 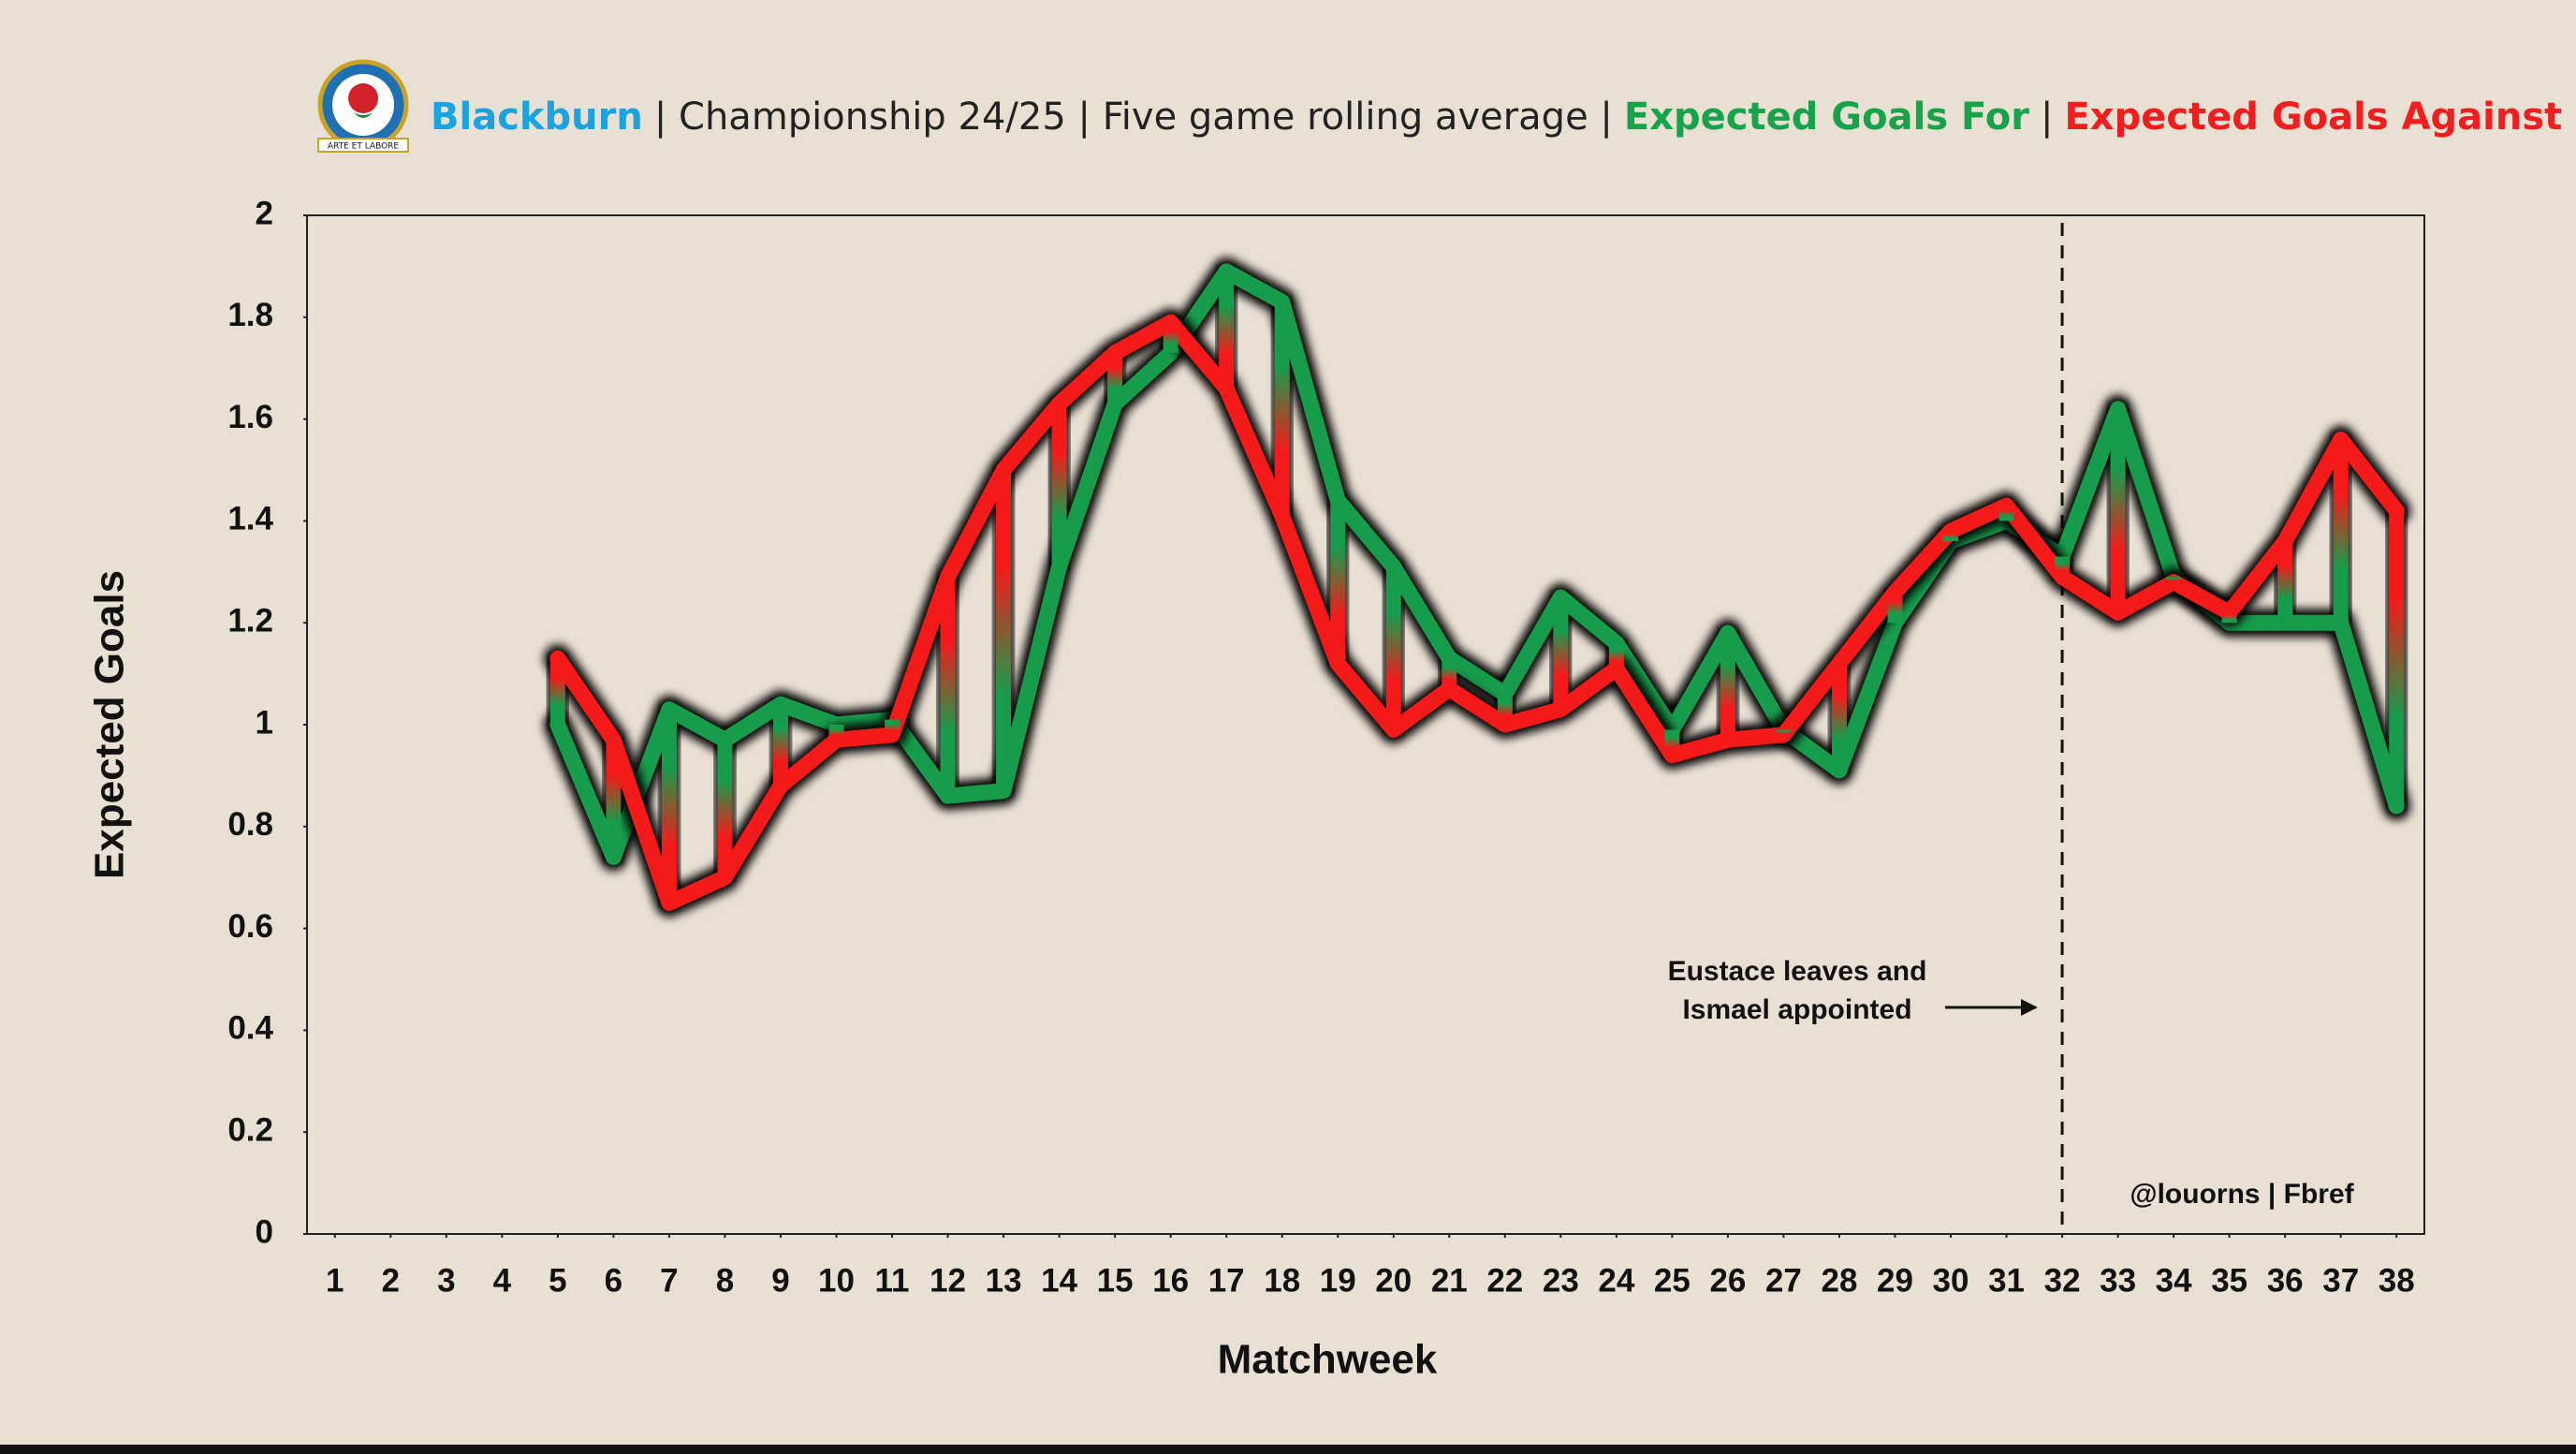 I want to click on x-tick-label: 38, so click(x=2397, y=1280).